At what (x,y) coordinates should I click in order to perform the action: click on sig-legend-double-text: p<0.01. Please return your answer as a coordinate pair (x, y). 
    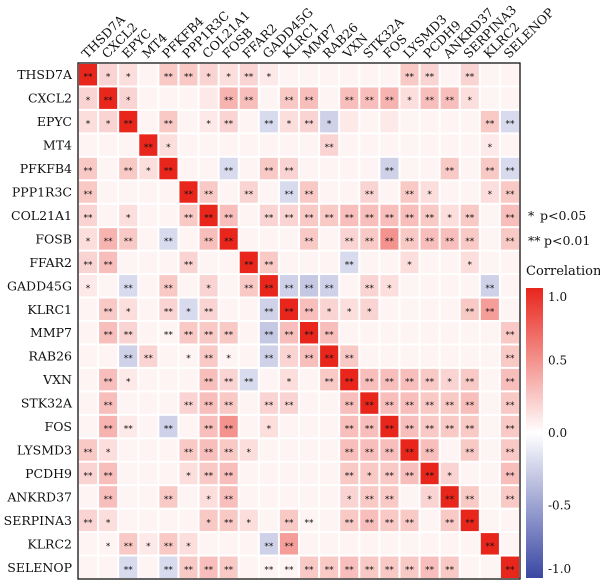
    Looking at the image, I should click on (567, 240).